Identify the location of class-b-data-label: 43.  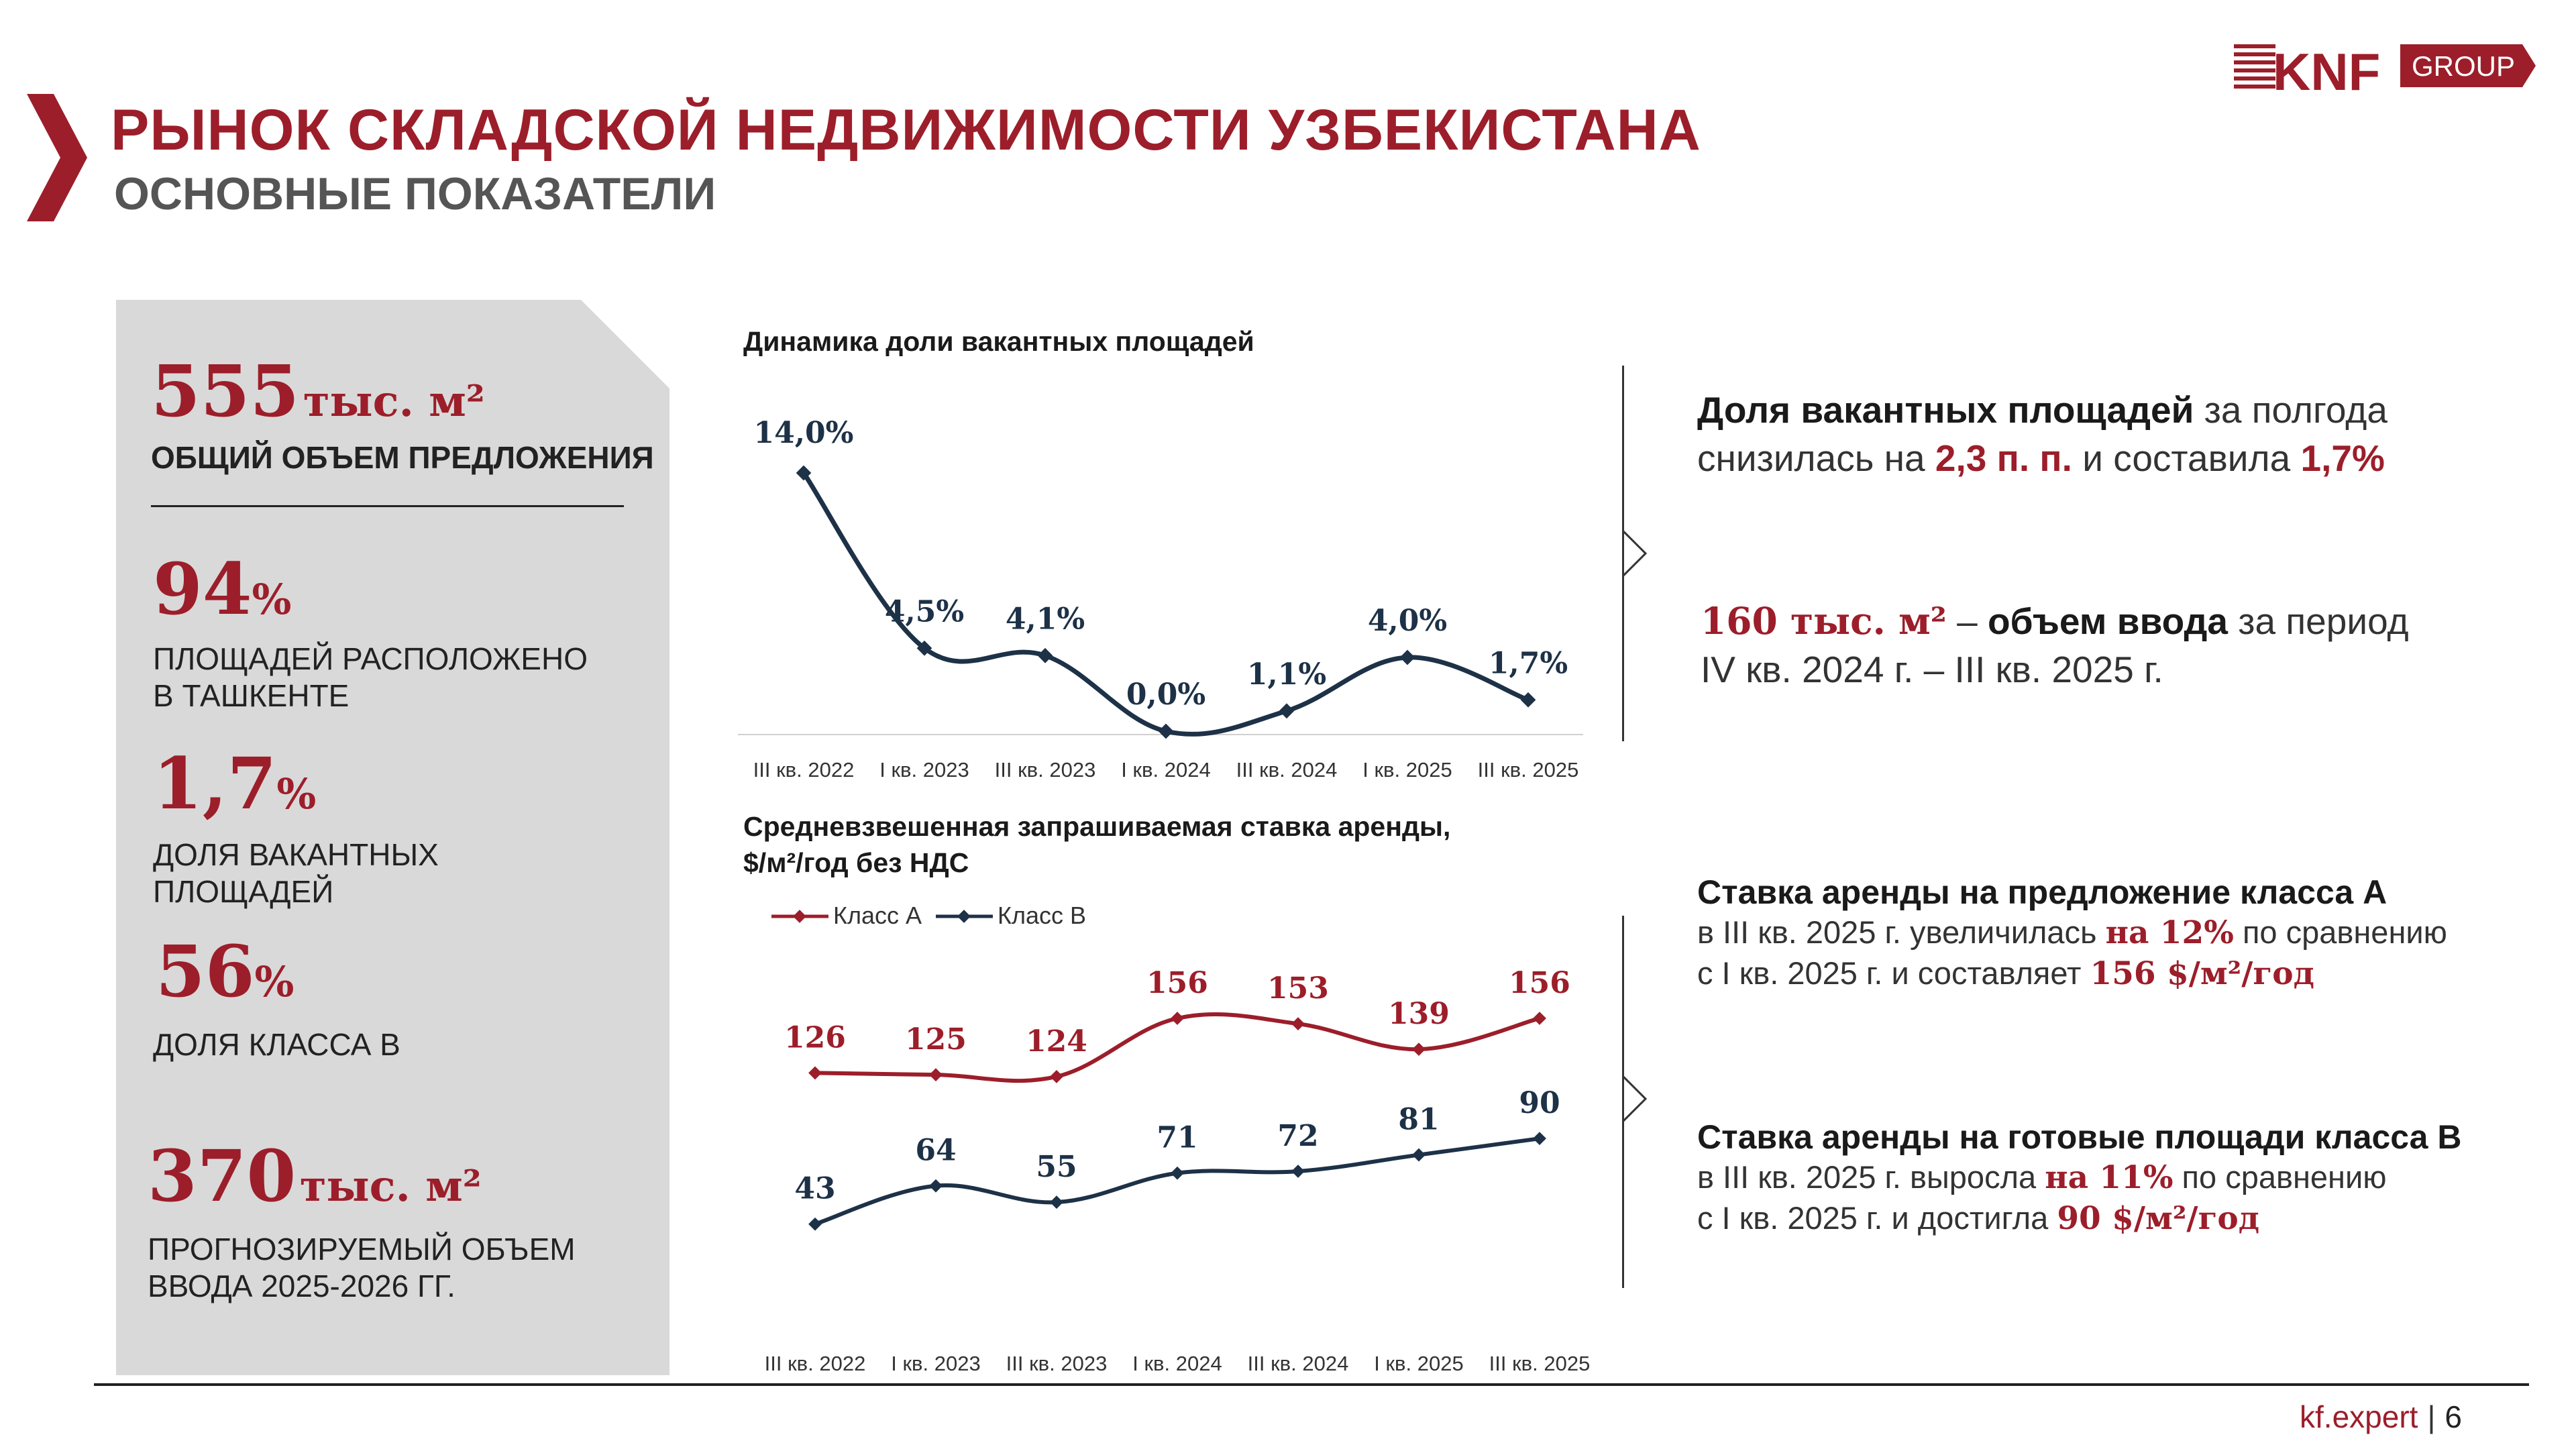
(814, 1189).